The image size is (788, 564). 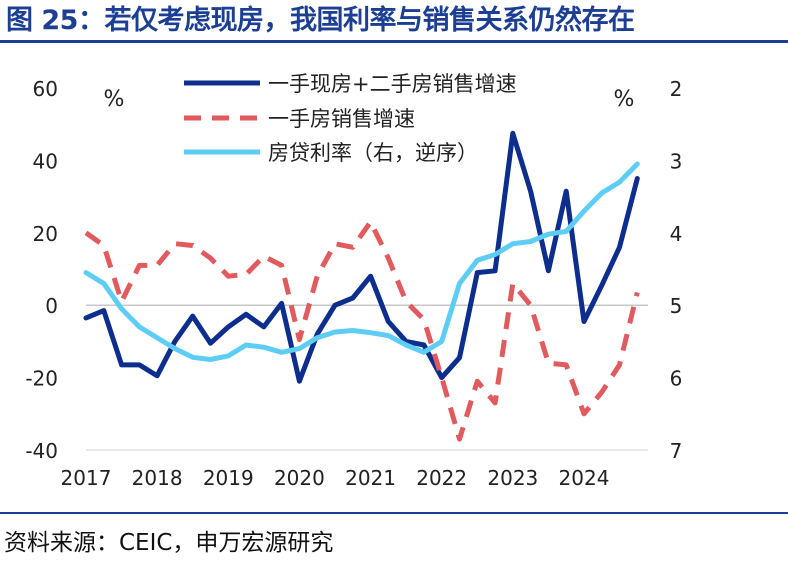 What do you see at coordinates (45, 234) in the screenshot?
I see `left-tick-label: 20` at bounding box center [45, 234].